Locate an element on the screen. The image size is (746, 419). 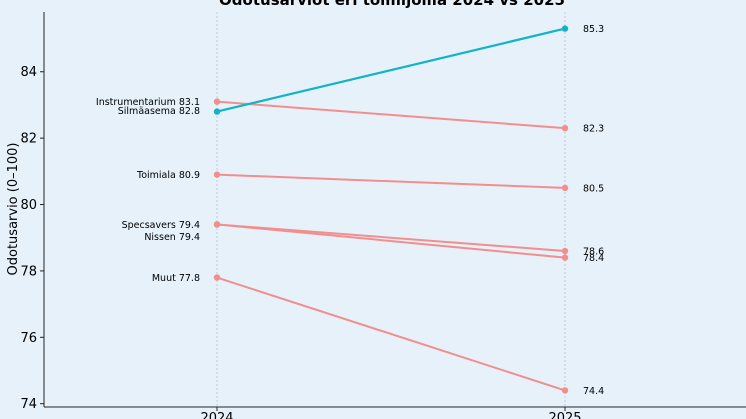
x-tick-label-2024: 2024 is located at coordinates (216, 415).